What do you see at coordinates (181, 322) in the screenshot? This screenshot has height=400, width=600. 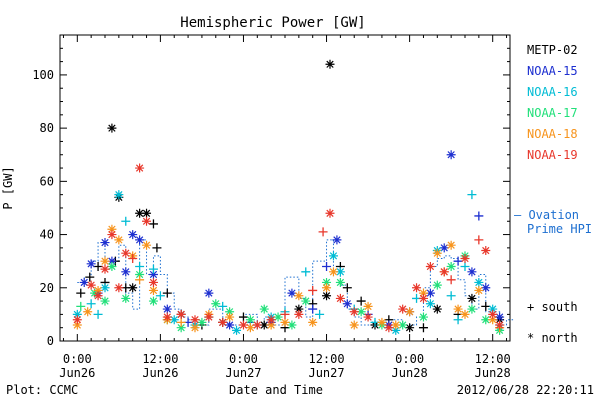 I see `noaa-18-south-point` at bounding box center [181, 322].